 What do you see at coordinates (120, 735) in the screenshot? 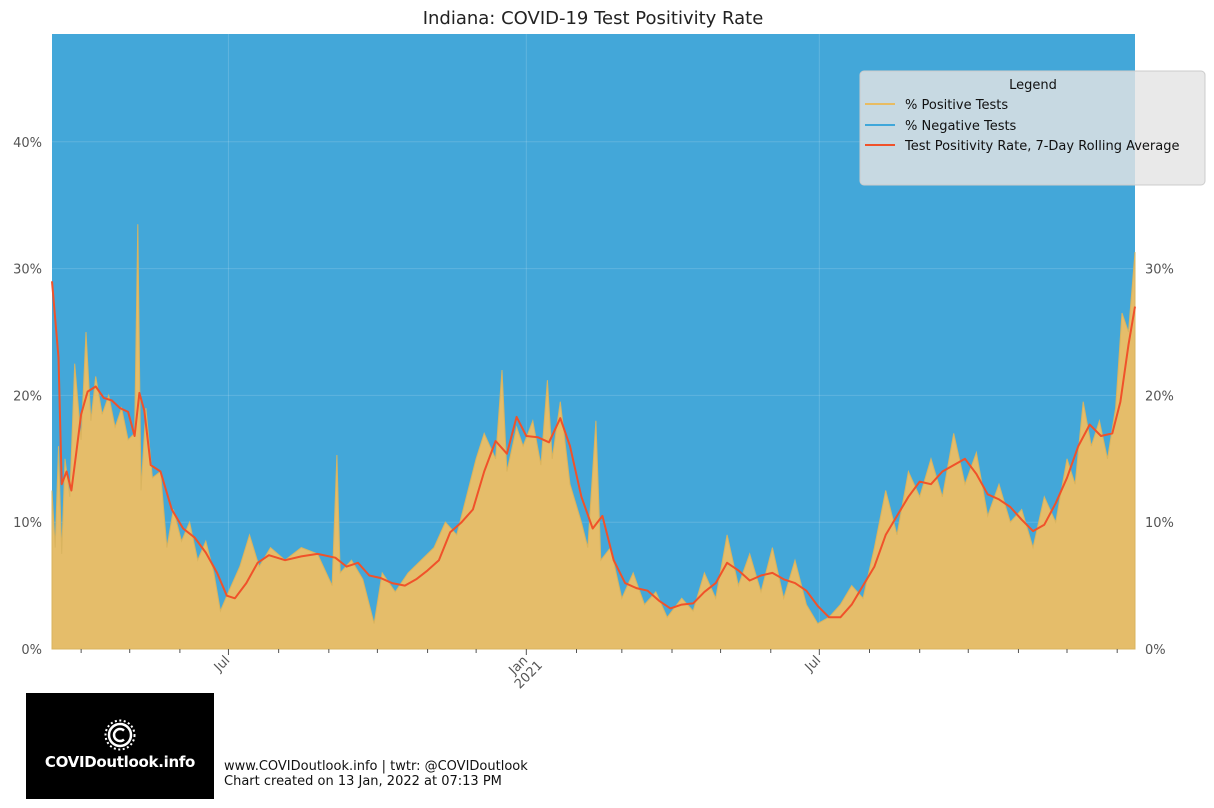
I see `virus-c-icon` at bounding box center [120, 735].